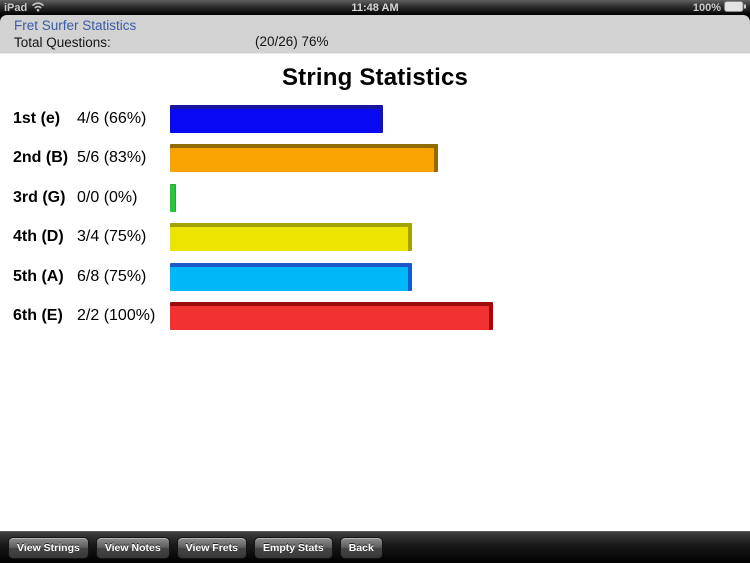  Describe the element at coordinates (48, 547) in the screenshot. I see `view-strings-button: View Strings` at that location.